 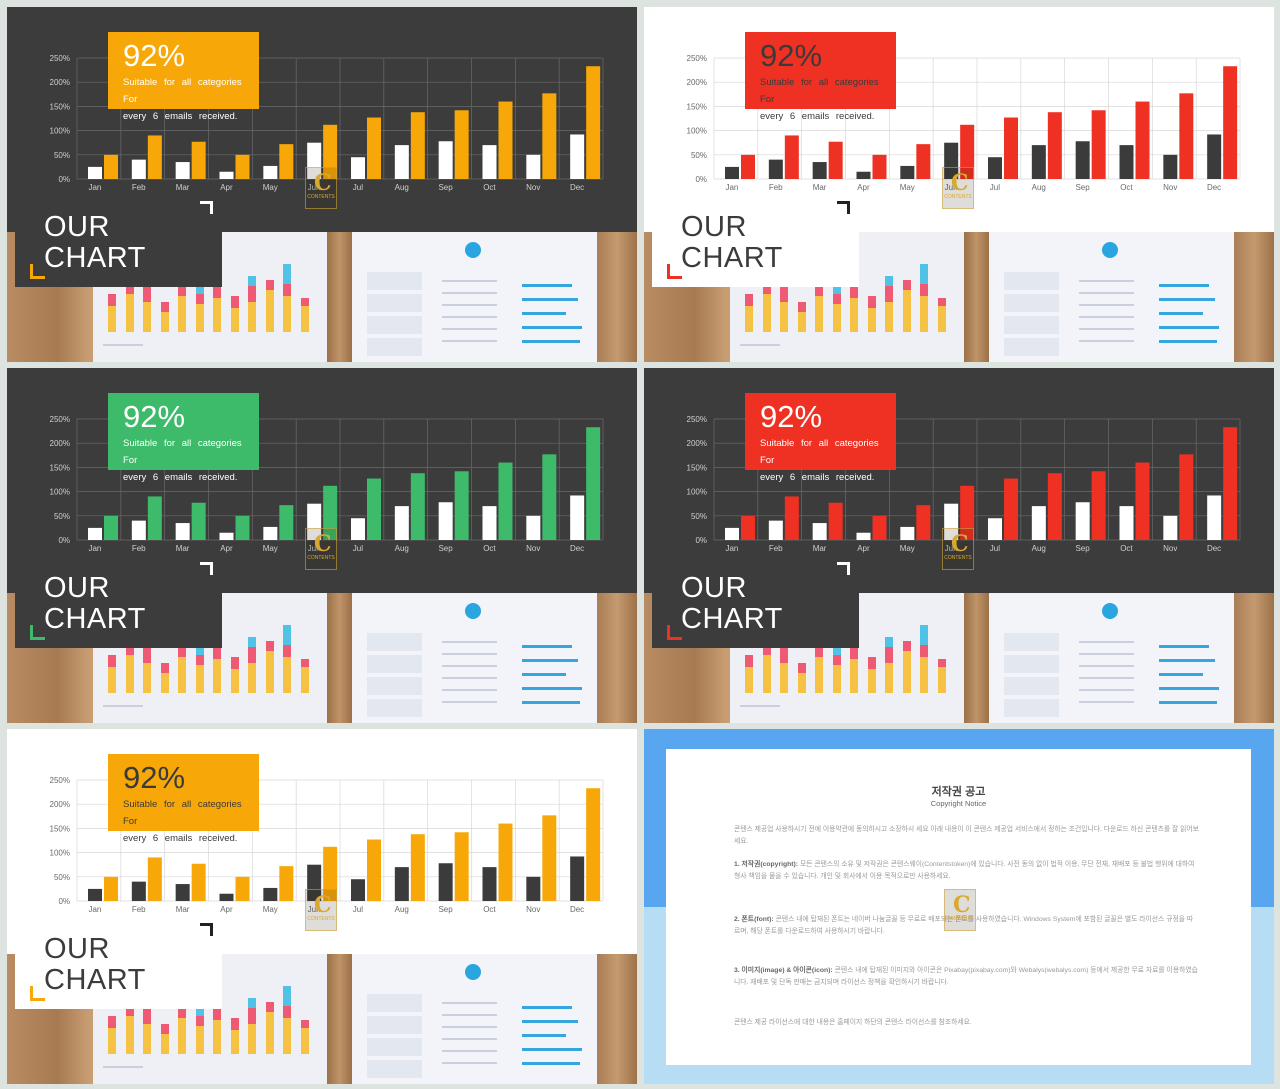 I want to click on y-tick-label: 150%, so click(x=697, y=106).